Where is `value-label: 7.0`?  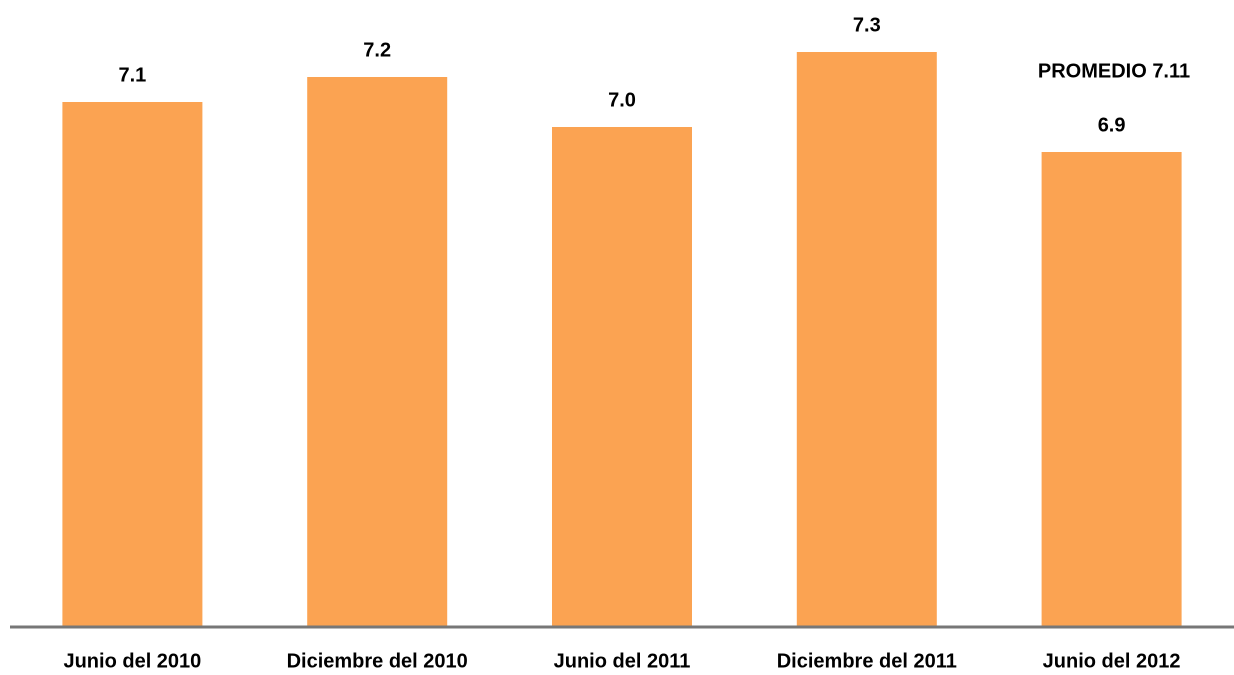 value-label: 7.0 is located at coordinates (622, 100).